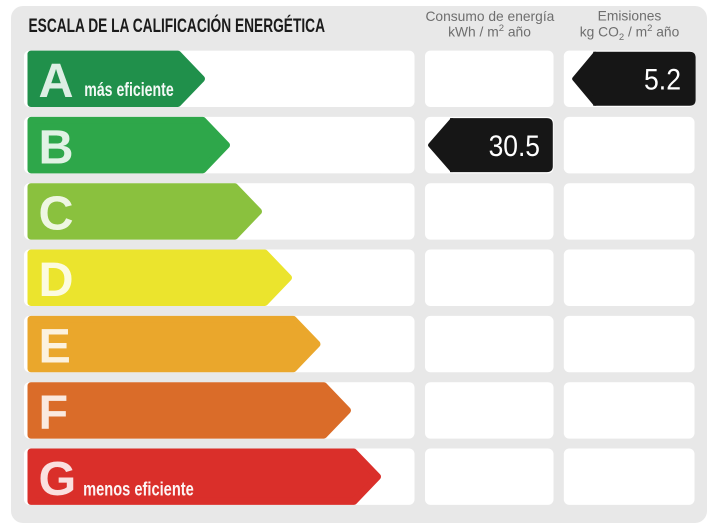 The height and width of the screenshot is (524, 716). What do you see at coordinates (129, 90) in the screenshot?
I see `svg-text: más eficiente` at bounding box center [129, 90].